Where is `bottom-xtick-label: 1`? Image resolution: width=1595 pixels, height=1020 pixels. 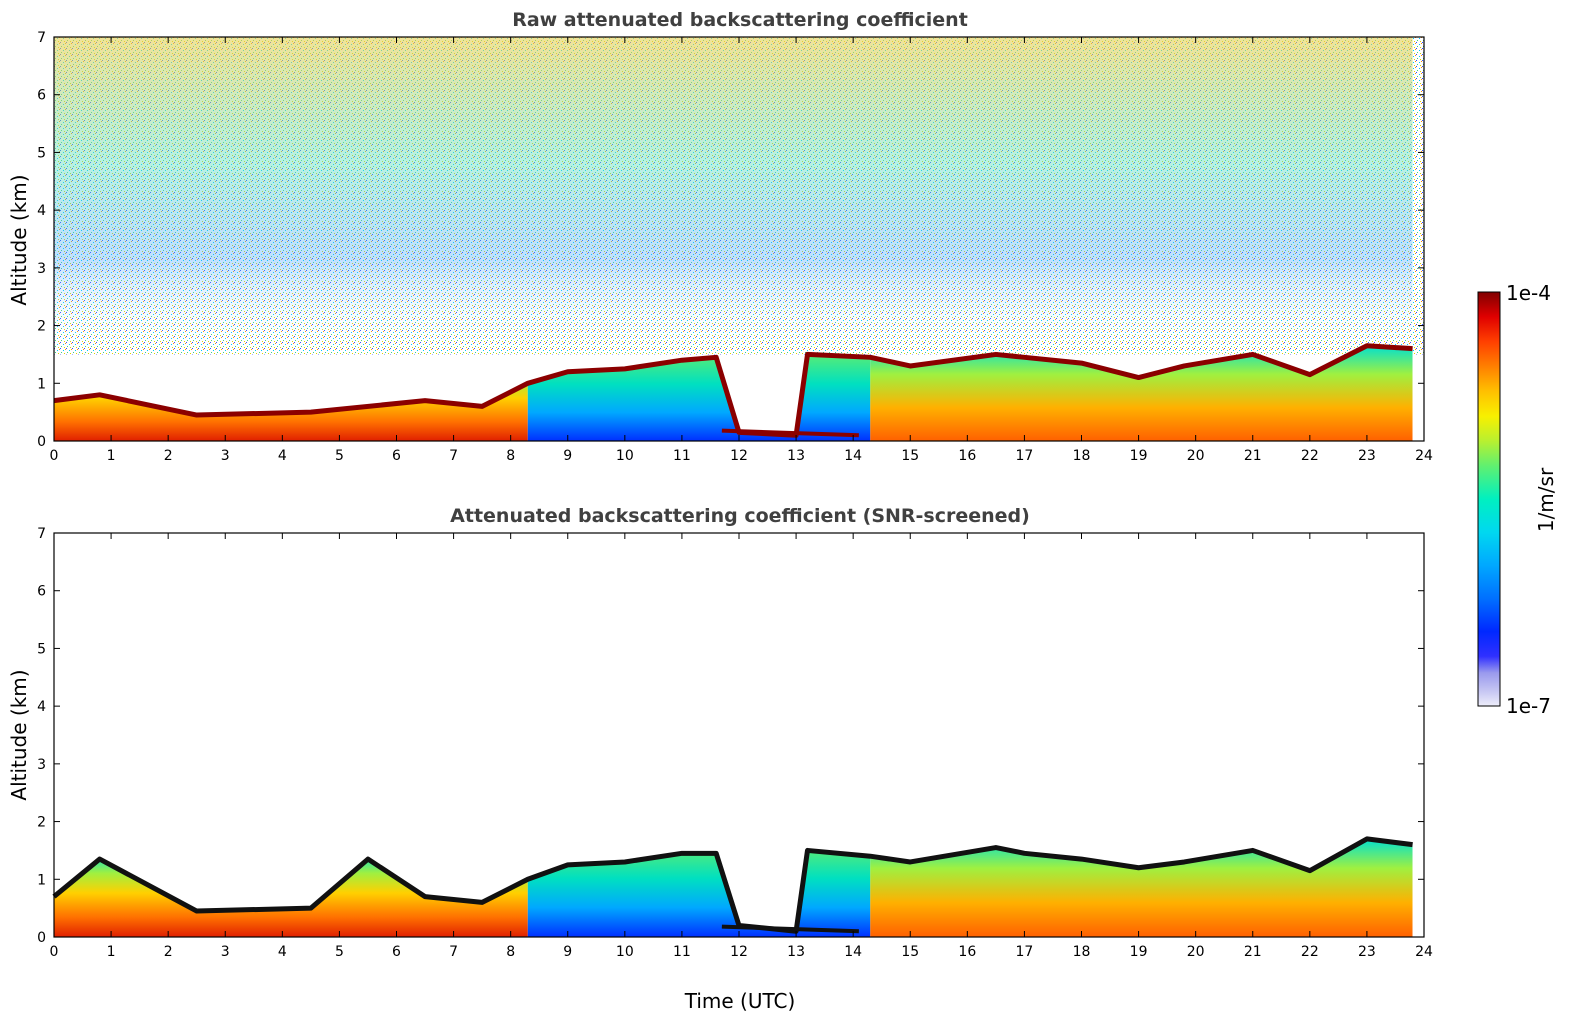
bottom-xtick-label: 1 is located at coordinates (111, 952).